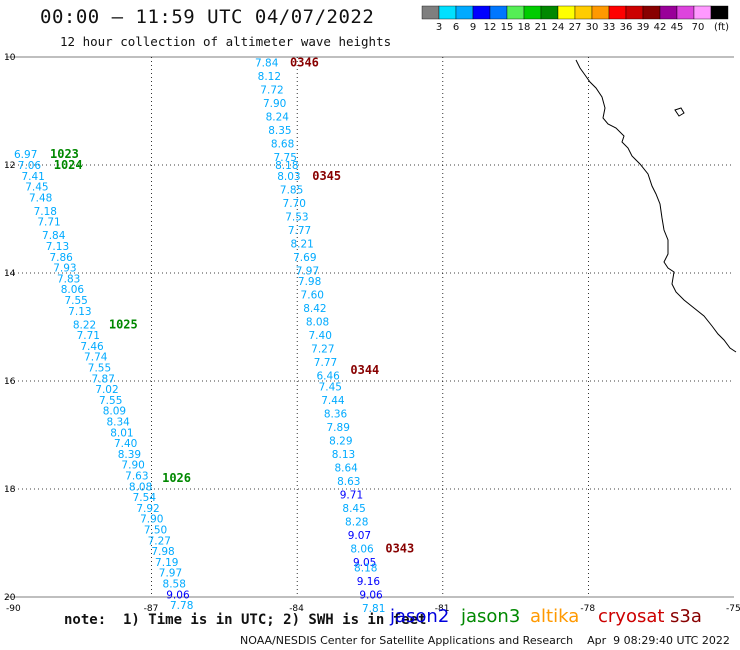 The width and height of the screenshot is (740, 650). What do you see at coordinates (10, 382) in the screenshot?
I see `lat-tick-label: 16` at bounding box center [10, 382].